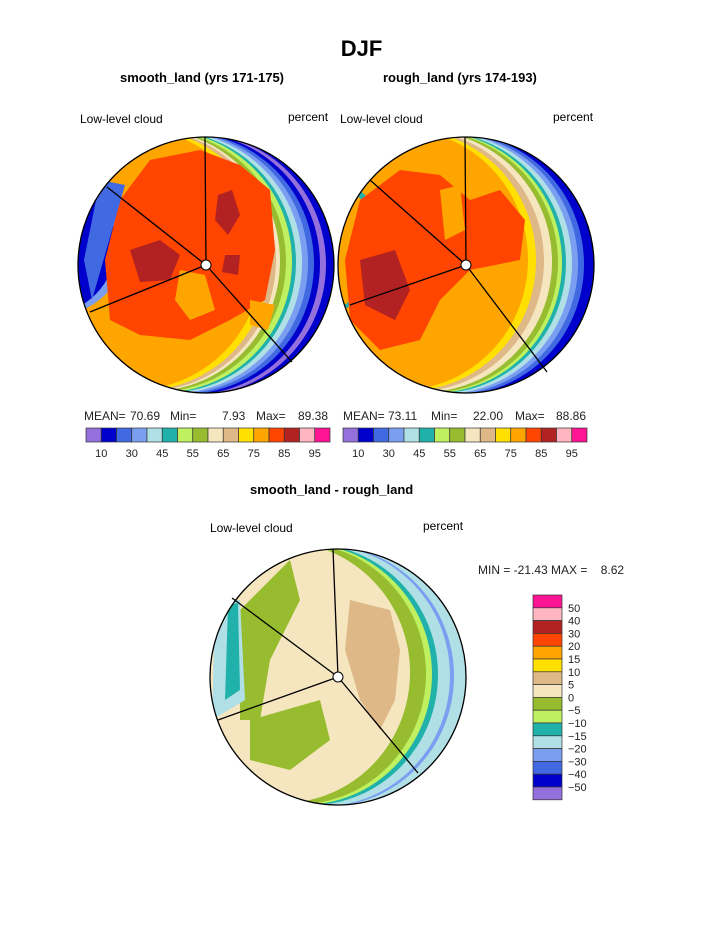 The width and height of the screenshot is (723, 935). Describe the element at coordinates (101, 454) in the screenshot. I see `colorbar-tick-label: 10` at that location.